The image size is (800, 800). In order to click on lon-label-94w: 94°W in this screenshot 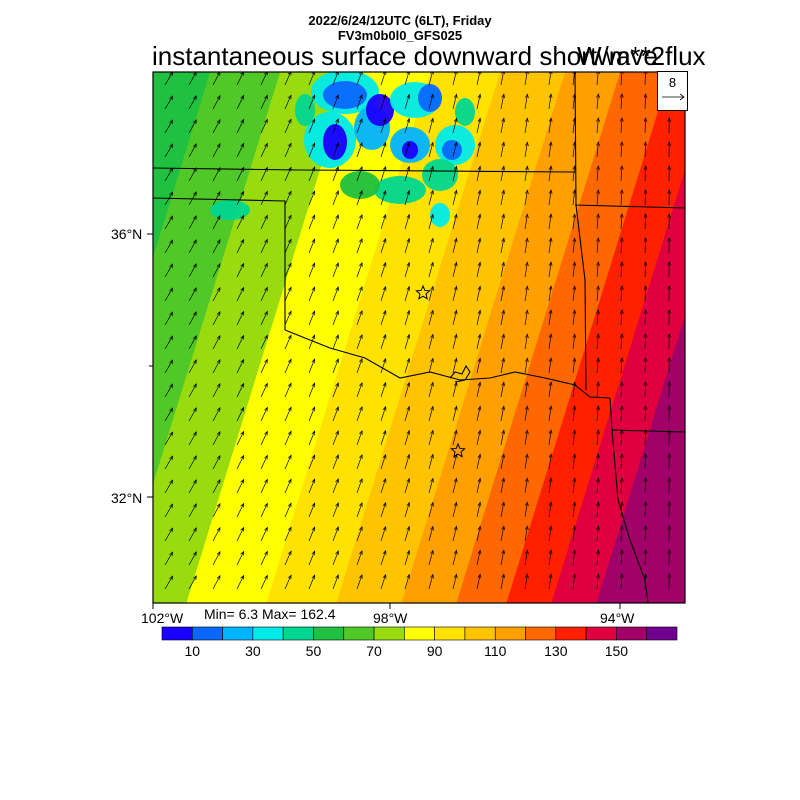, I will do `click(617, 618)`.